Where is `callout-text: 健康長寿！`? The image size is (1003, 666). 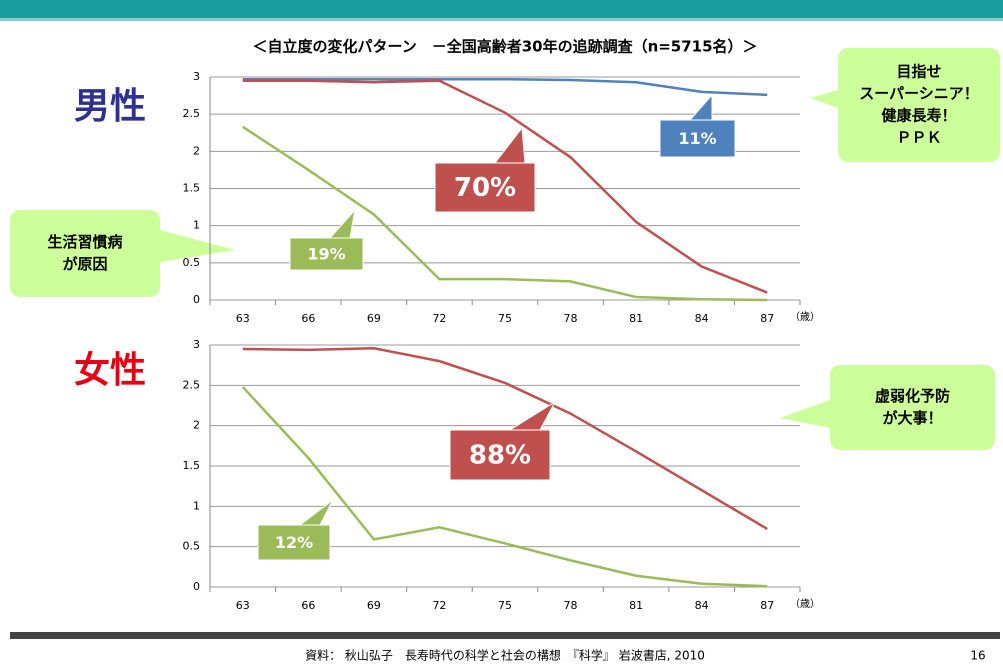
callout-text: 健康長寿！ is located at coordinates (918, 116).